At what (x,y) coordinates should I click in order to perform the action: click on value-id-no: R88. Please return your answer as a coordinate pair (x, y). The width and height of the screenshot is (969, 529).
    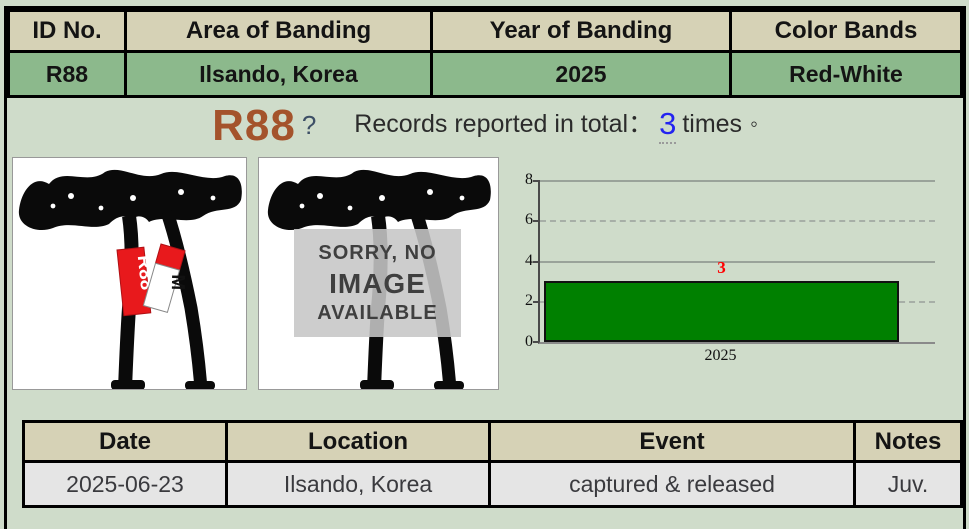
    Looking at the image, I should click on (67, 74).